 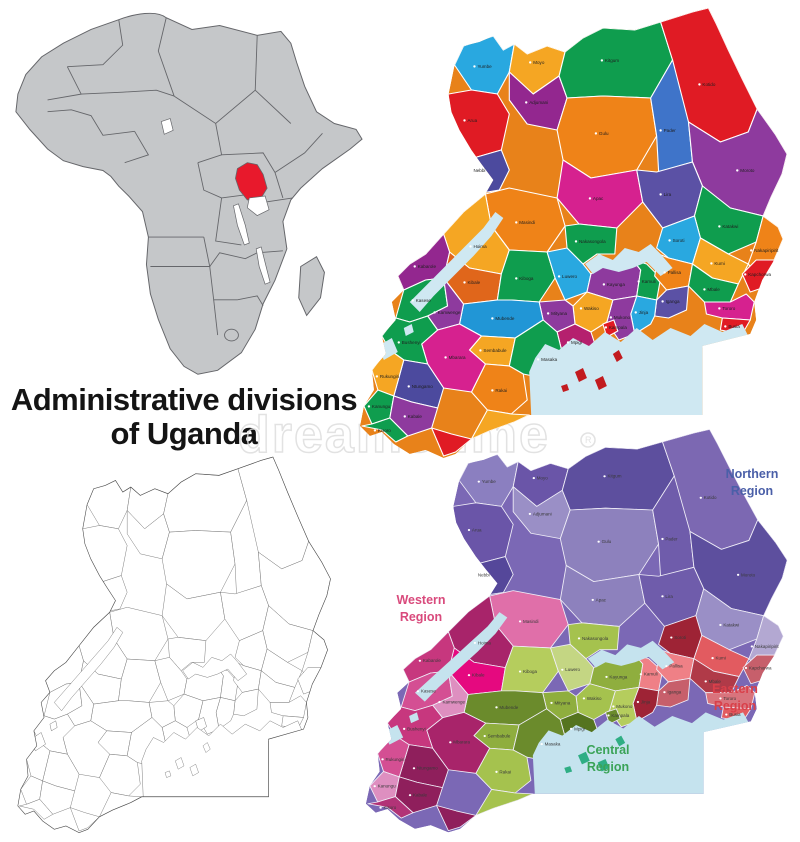 What do you see at coordinates (539, 62) in the screenshot?
I see `district-label: Moyo` at bounding box center [539, 62].